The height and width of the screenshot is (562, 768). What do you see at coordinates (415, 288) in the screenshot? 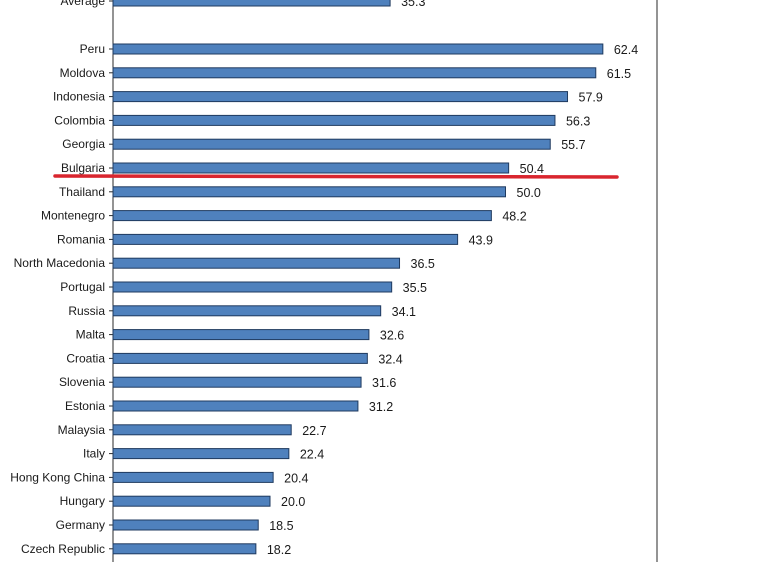
I see `value-label: 35.5` at bounding box center [415, 288].